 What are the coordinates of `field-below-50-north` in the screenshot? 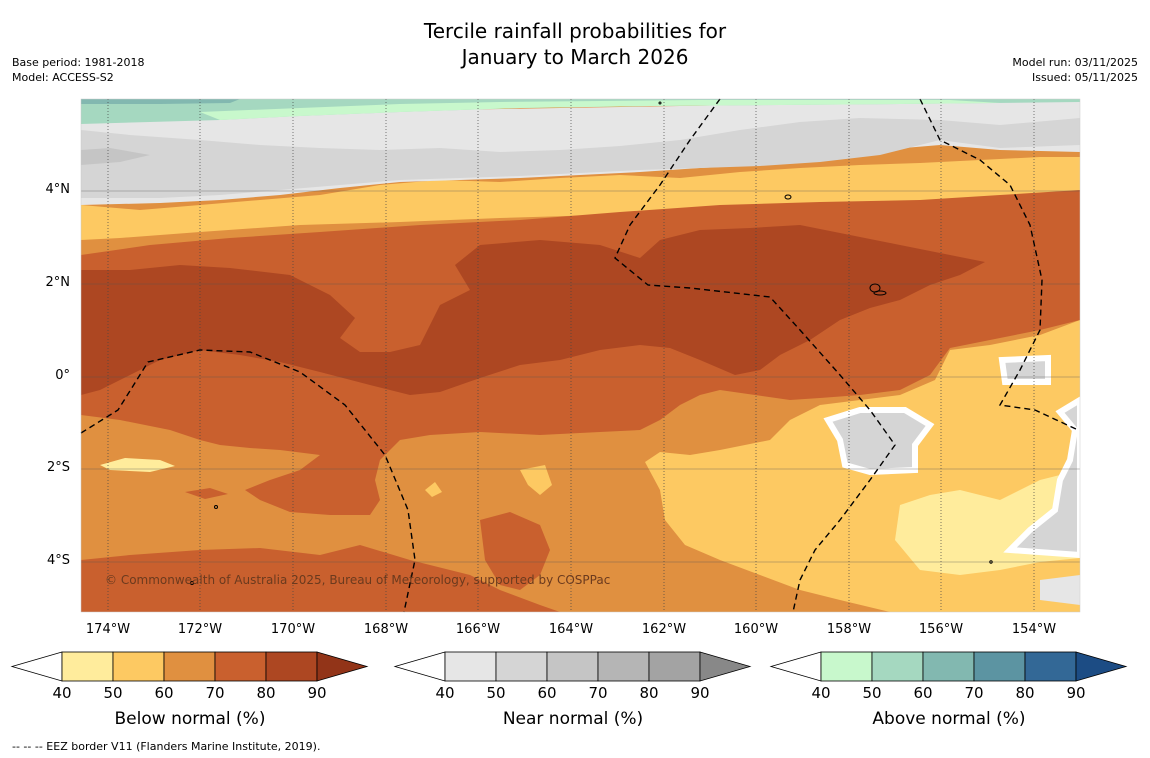 It's located at (580, 198).